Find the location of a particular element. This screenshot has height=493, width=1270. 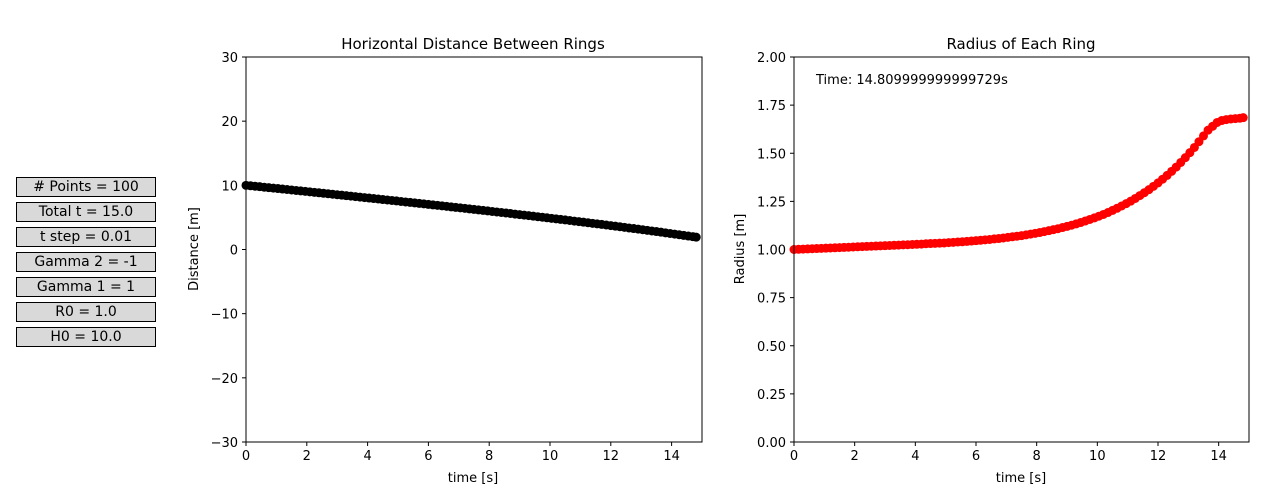

total-time-parameter-box: Total t = 15.0 is located at coordinates (86, 212).